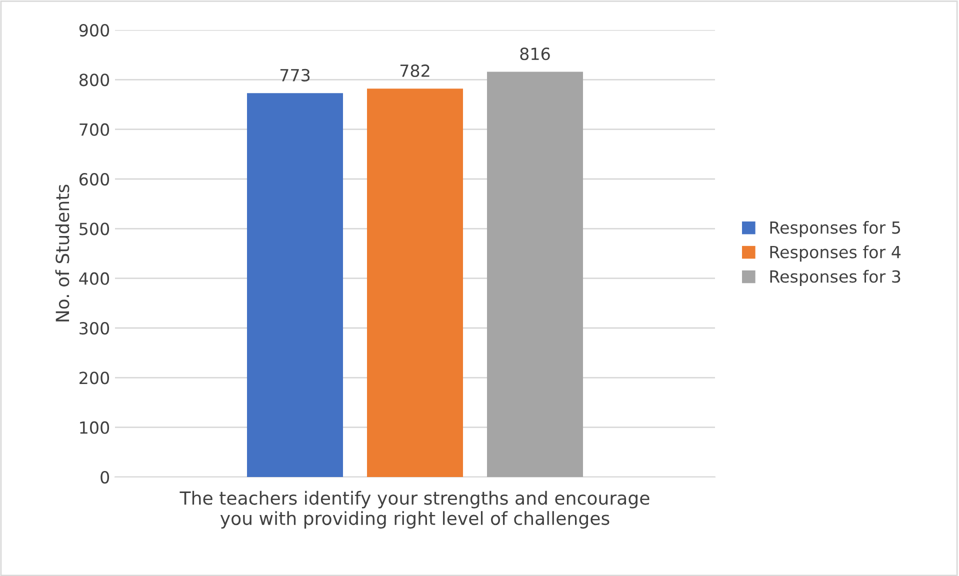 This screenshot has width=959, height=576. I want to click on legend-label: Responses for 3, so click(835, 278).